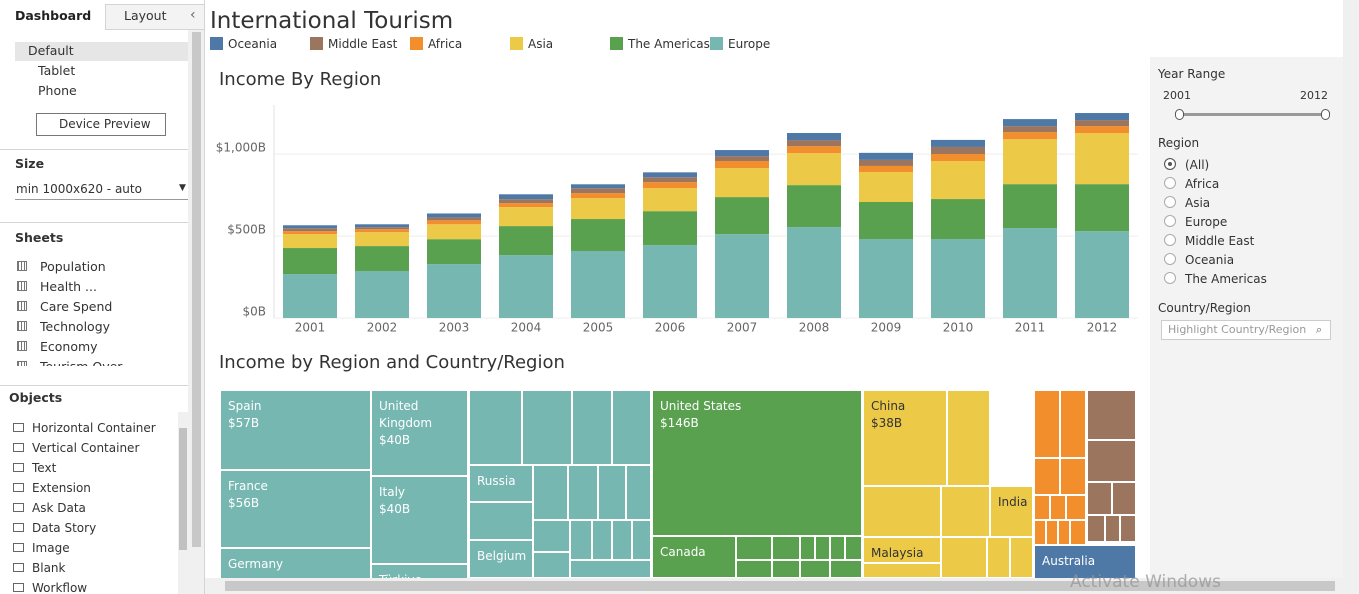  Describe the element at coordinates (1011, 511) in the screenshot. I see `treemap-cell: India` at that location.